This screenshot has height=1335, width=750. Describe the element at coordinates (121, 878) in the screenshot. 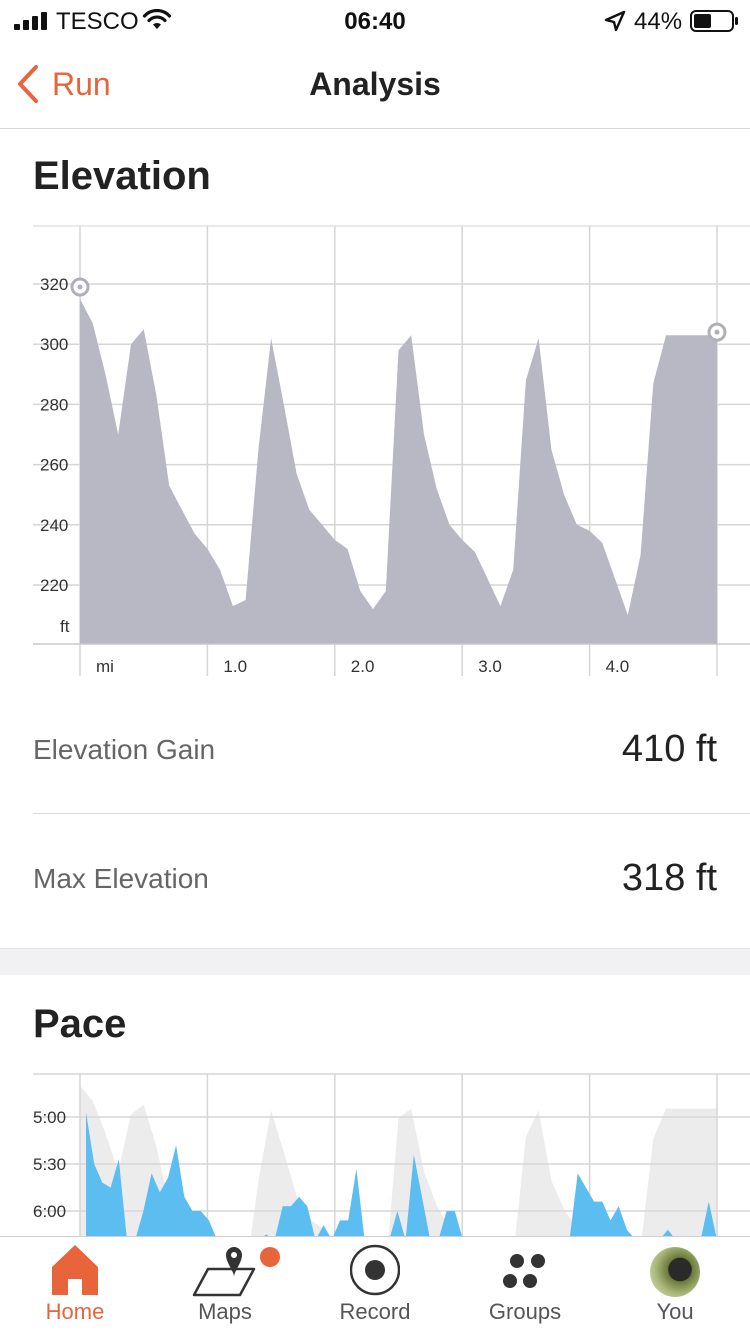

I see `max-elevation-label: Max Elevation` at that location.